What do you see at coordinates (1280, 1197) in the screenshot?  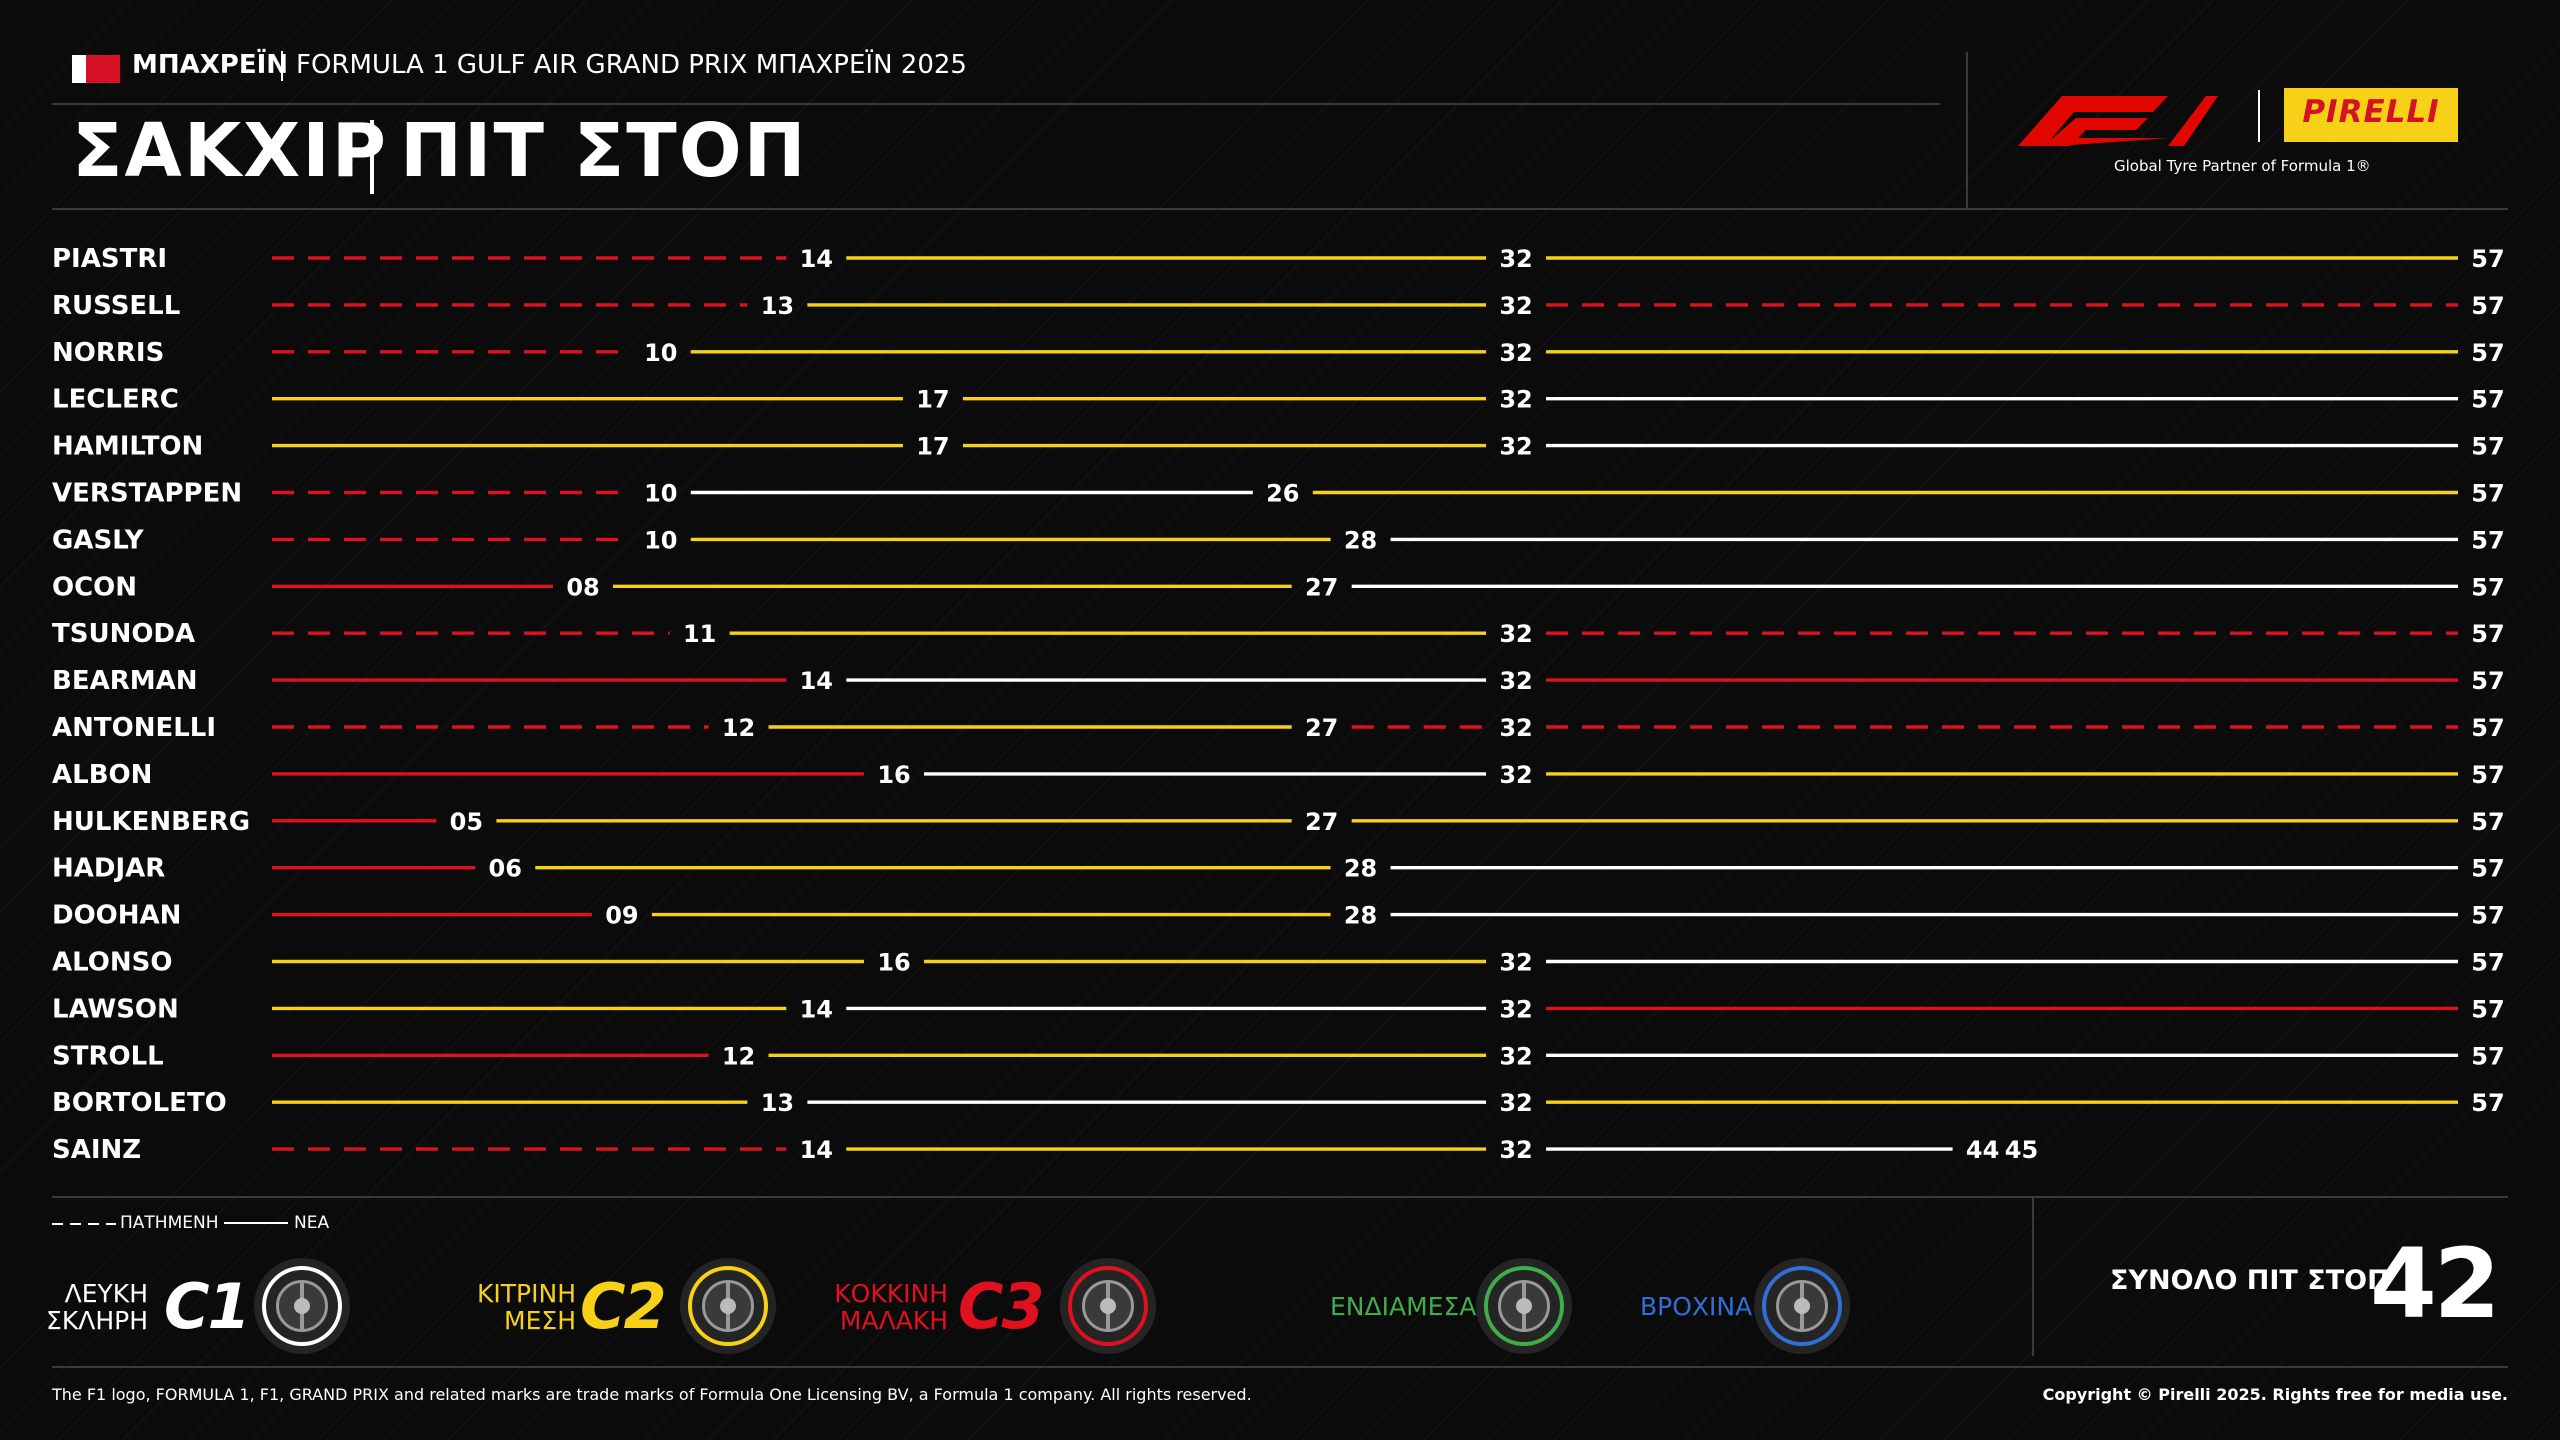 I see `legend-top-rule` at bounding box center [1280, 1197].